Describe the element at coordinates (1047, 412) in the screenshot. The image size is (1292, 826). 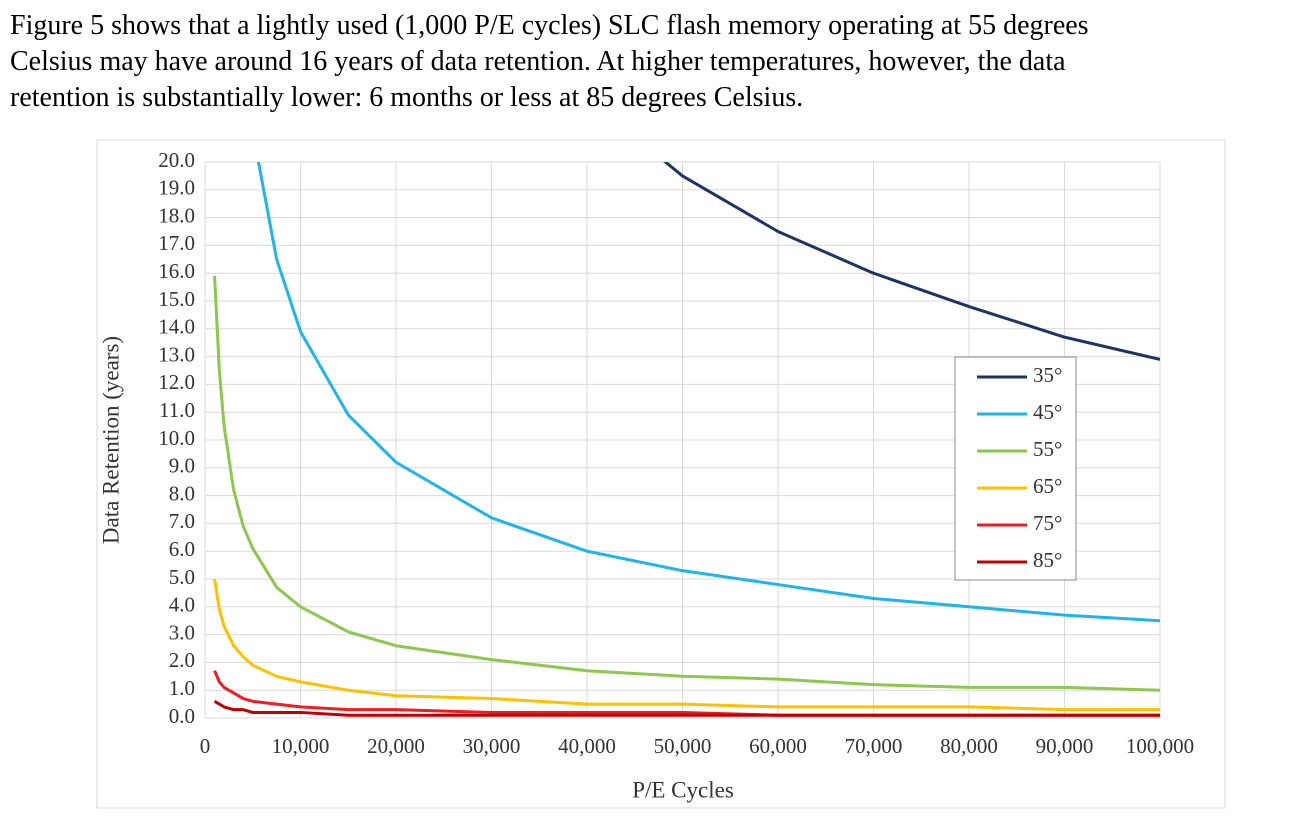
I see `legend-label: 45°` at that location.